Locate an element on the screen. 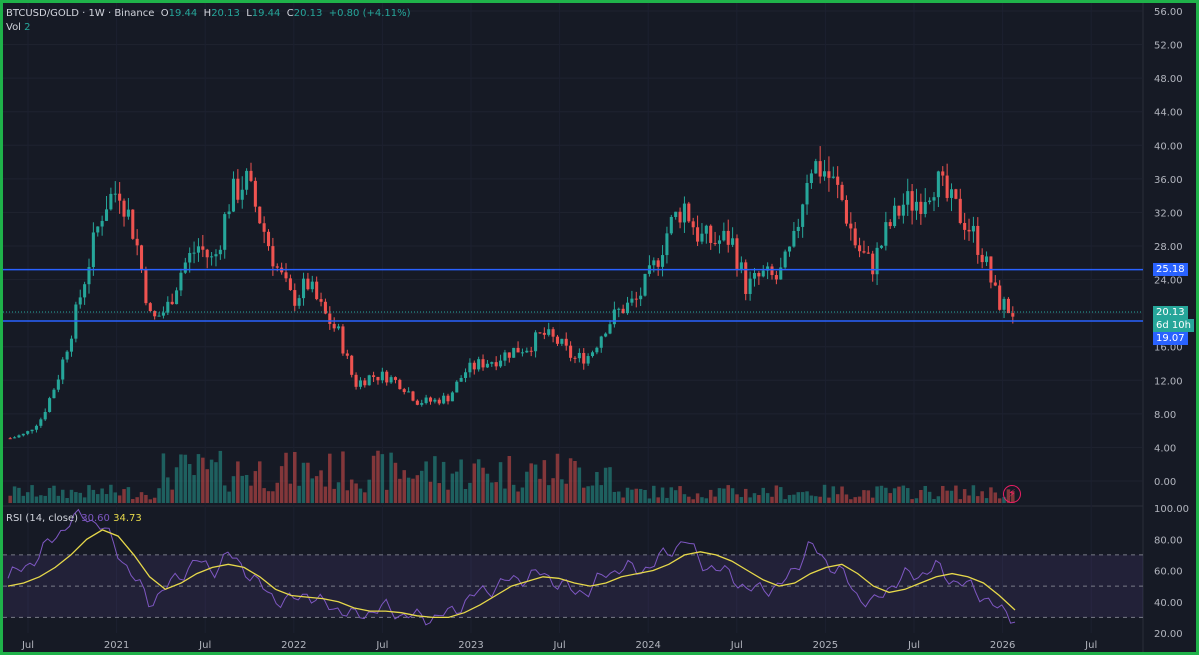 Image resolution: width=1199 pixels, height=655 pixels. lightning-icon: ⚡ is located at coordinates (1012, 494).